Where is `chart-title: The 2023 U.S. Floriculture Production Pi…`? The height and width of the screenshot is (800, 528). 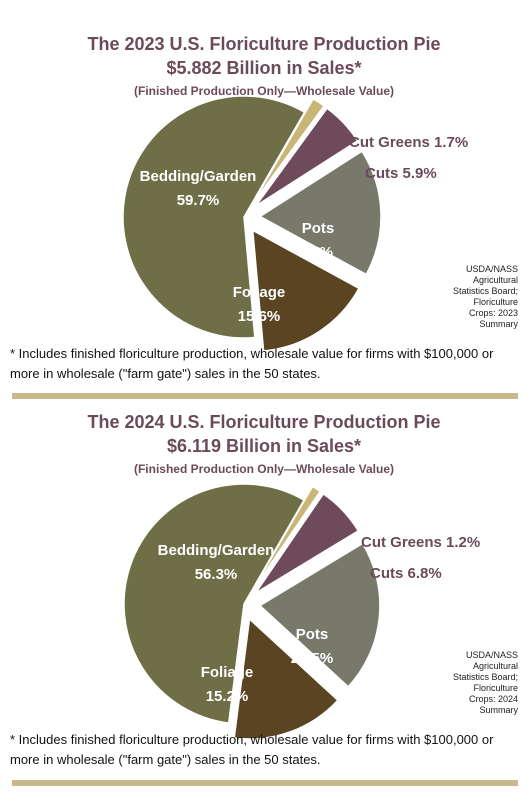 chart-title: The 2023 U.S. Floriculture Production Pi… is located at coordinates (264, 44).